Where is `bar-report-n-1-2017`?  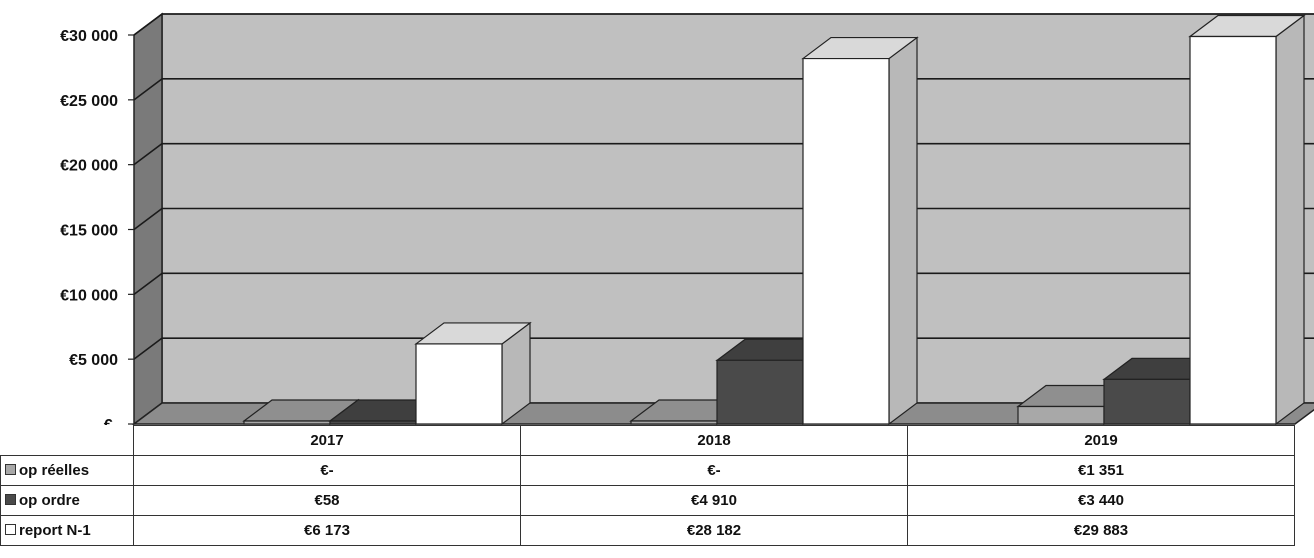
bar-report-n-1-2017 is located at coordinates (473, 373).